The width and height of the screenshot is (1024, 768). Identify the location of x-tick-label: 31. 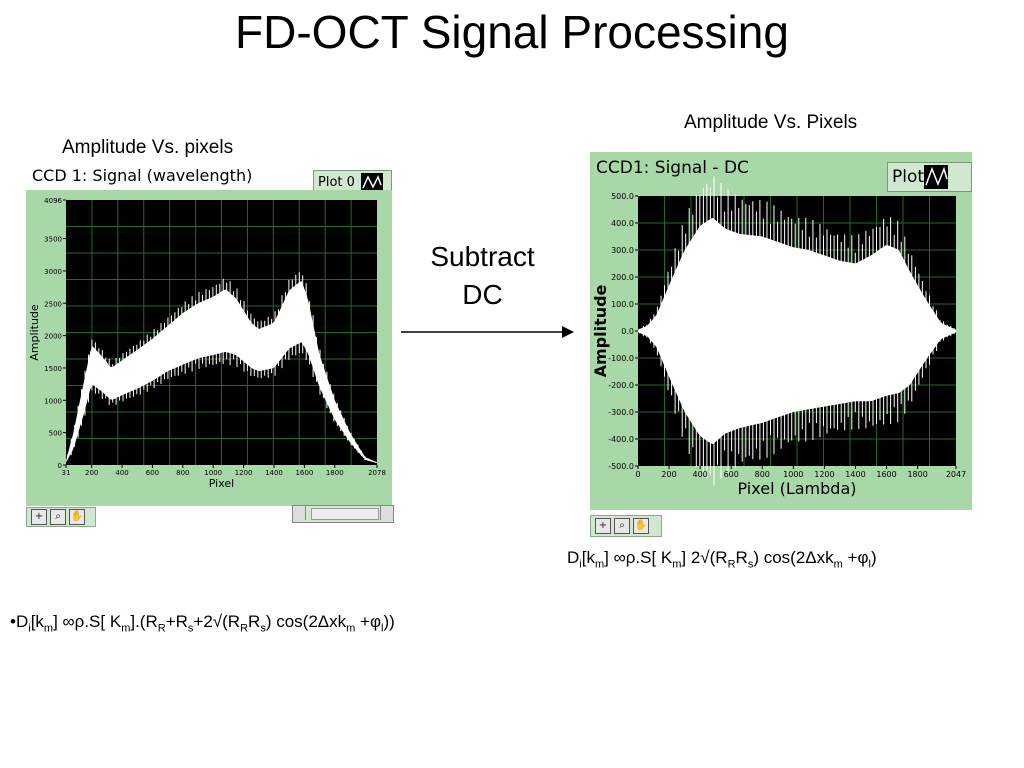
(66, 473).